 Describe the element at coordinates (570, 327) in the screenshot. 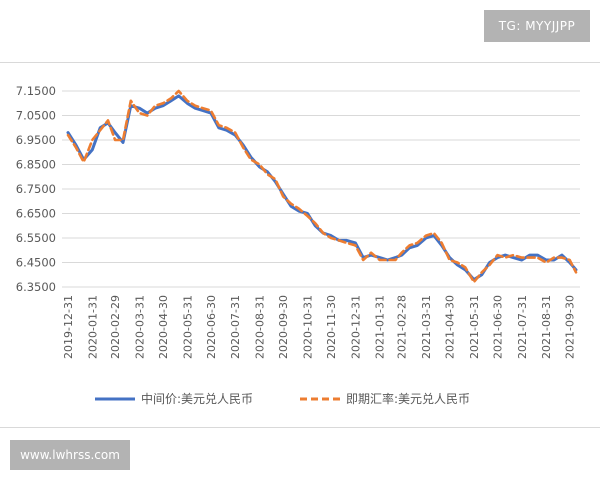

I see `x-tick-label: 2021-09-30` at that location.